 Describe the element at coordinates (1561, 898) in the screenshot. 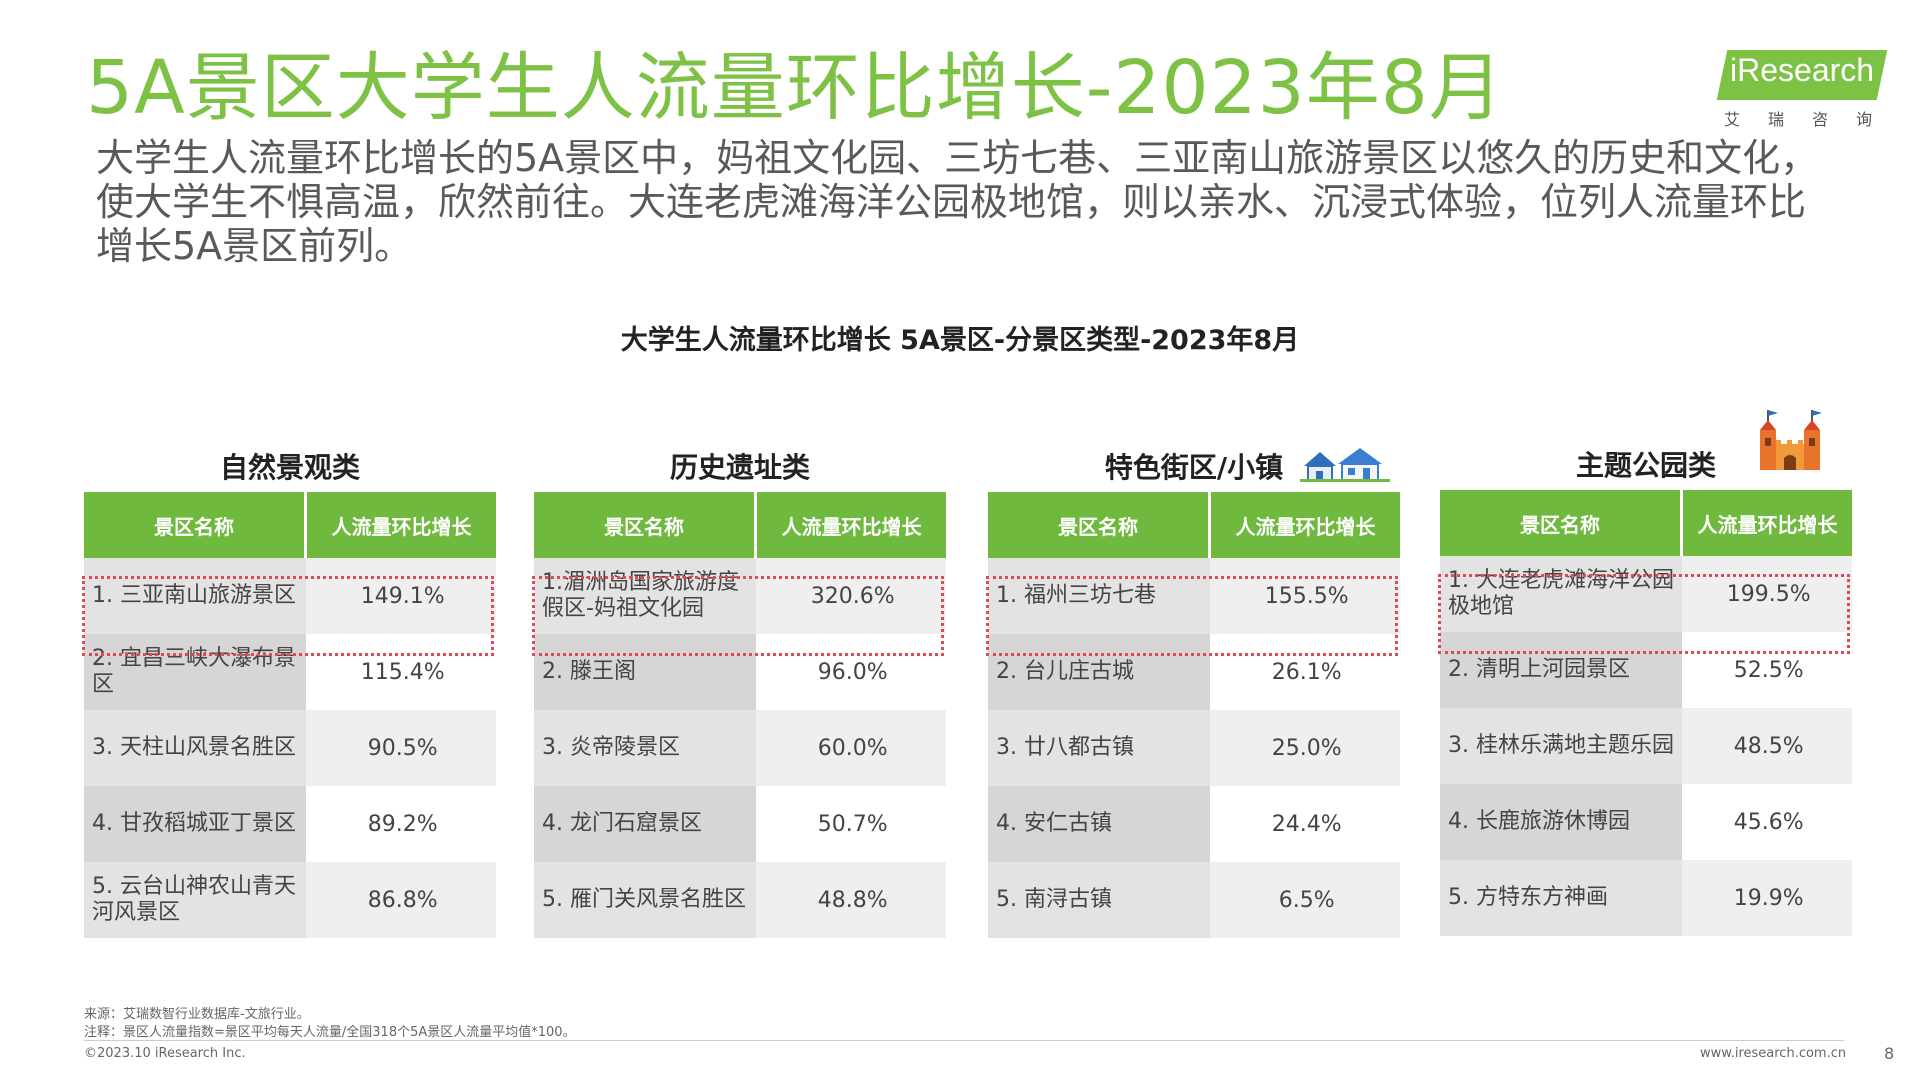

I see `row-name: 5. 方特东方神画` at that location.